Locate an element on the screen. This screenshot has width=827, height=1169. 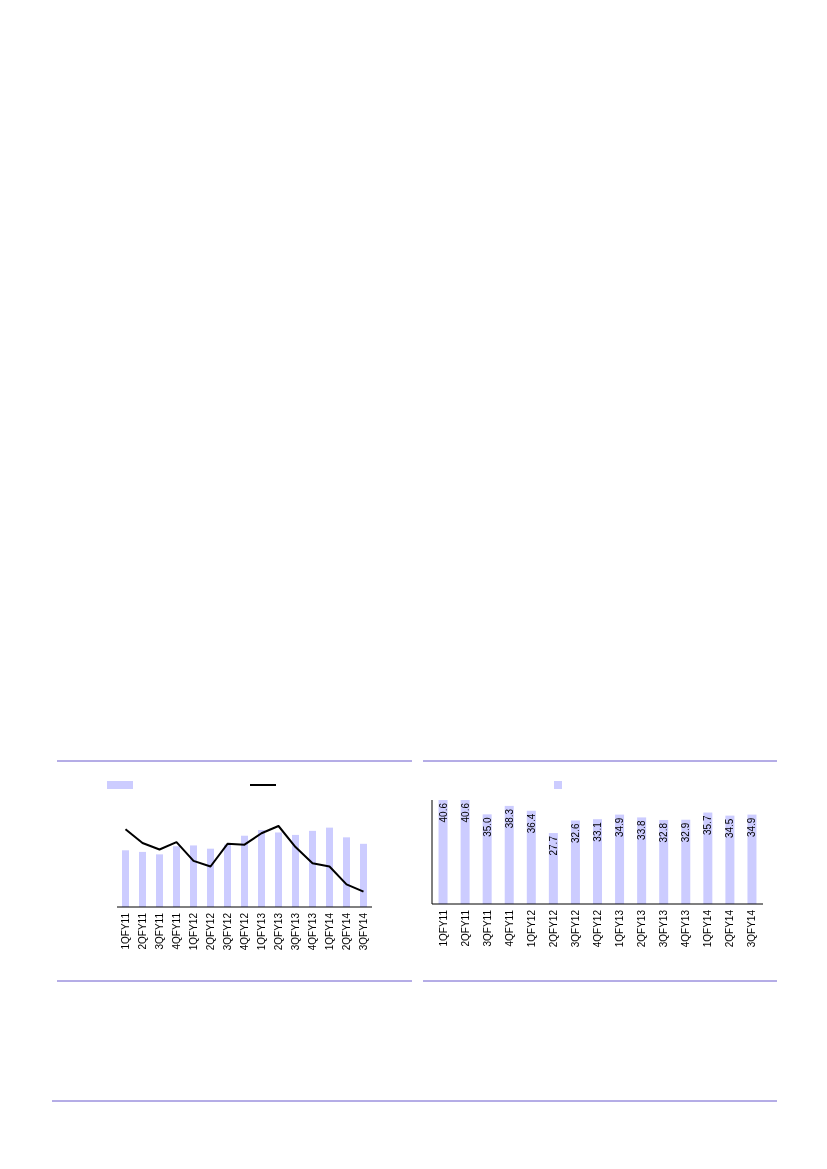
data-label: 33.1 is located at coordinates (597, 831).